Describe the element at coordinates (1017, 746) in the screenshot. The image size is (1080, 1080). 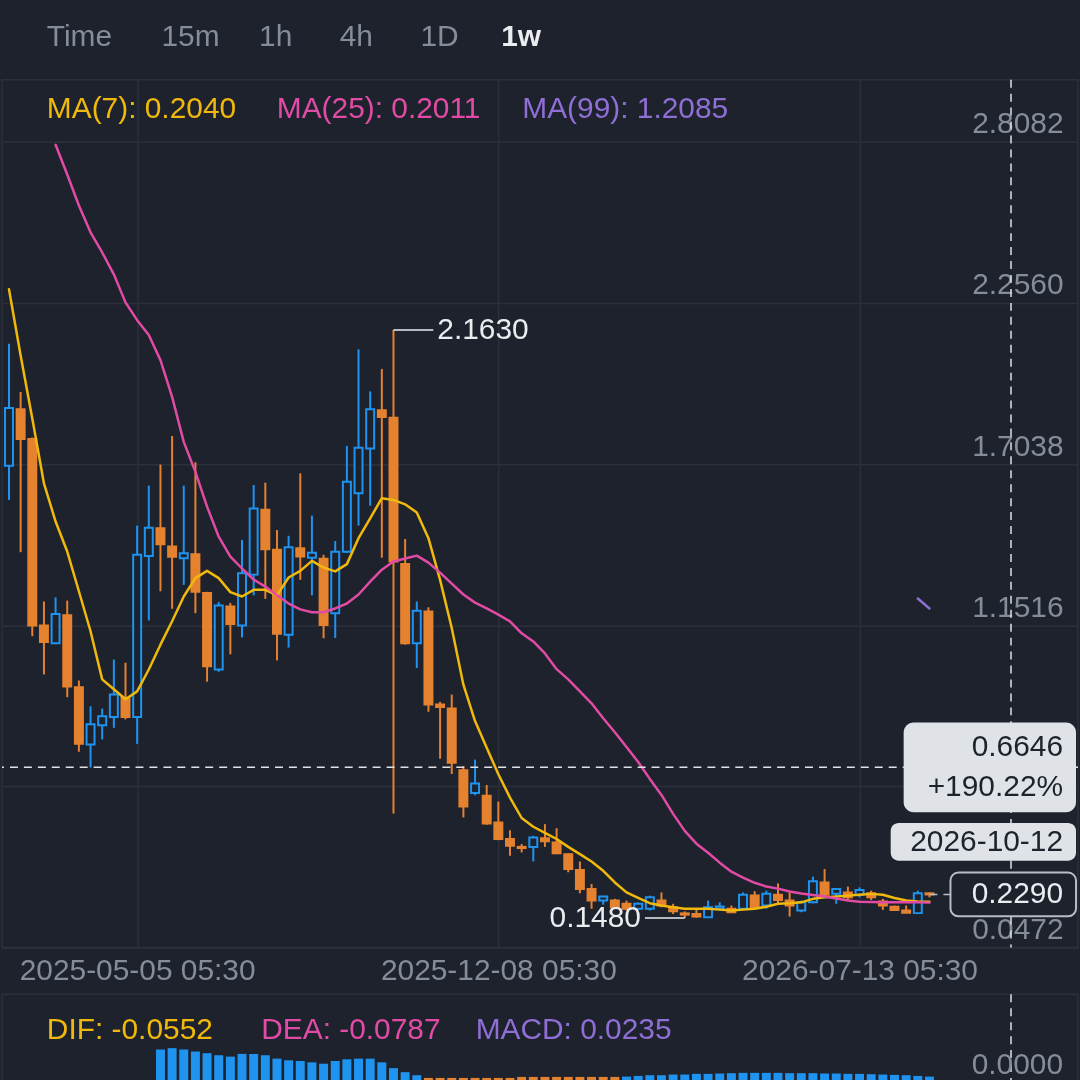
I see `ref-line-label: 0.6646` at that location.